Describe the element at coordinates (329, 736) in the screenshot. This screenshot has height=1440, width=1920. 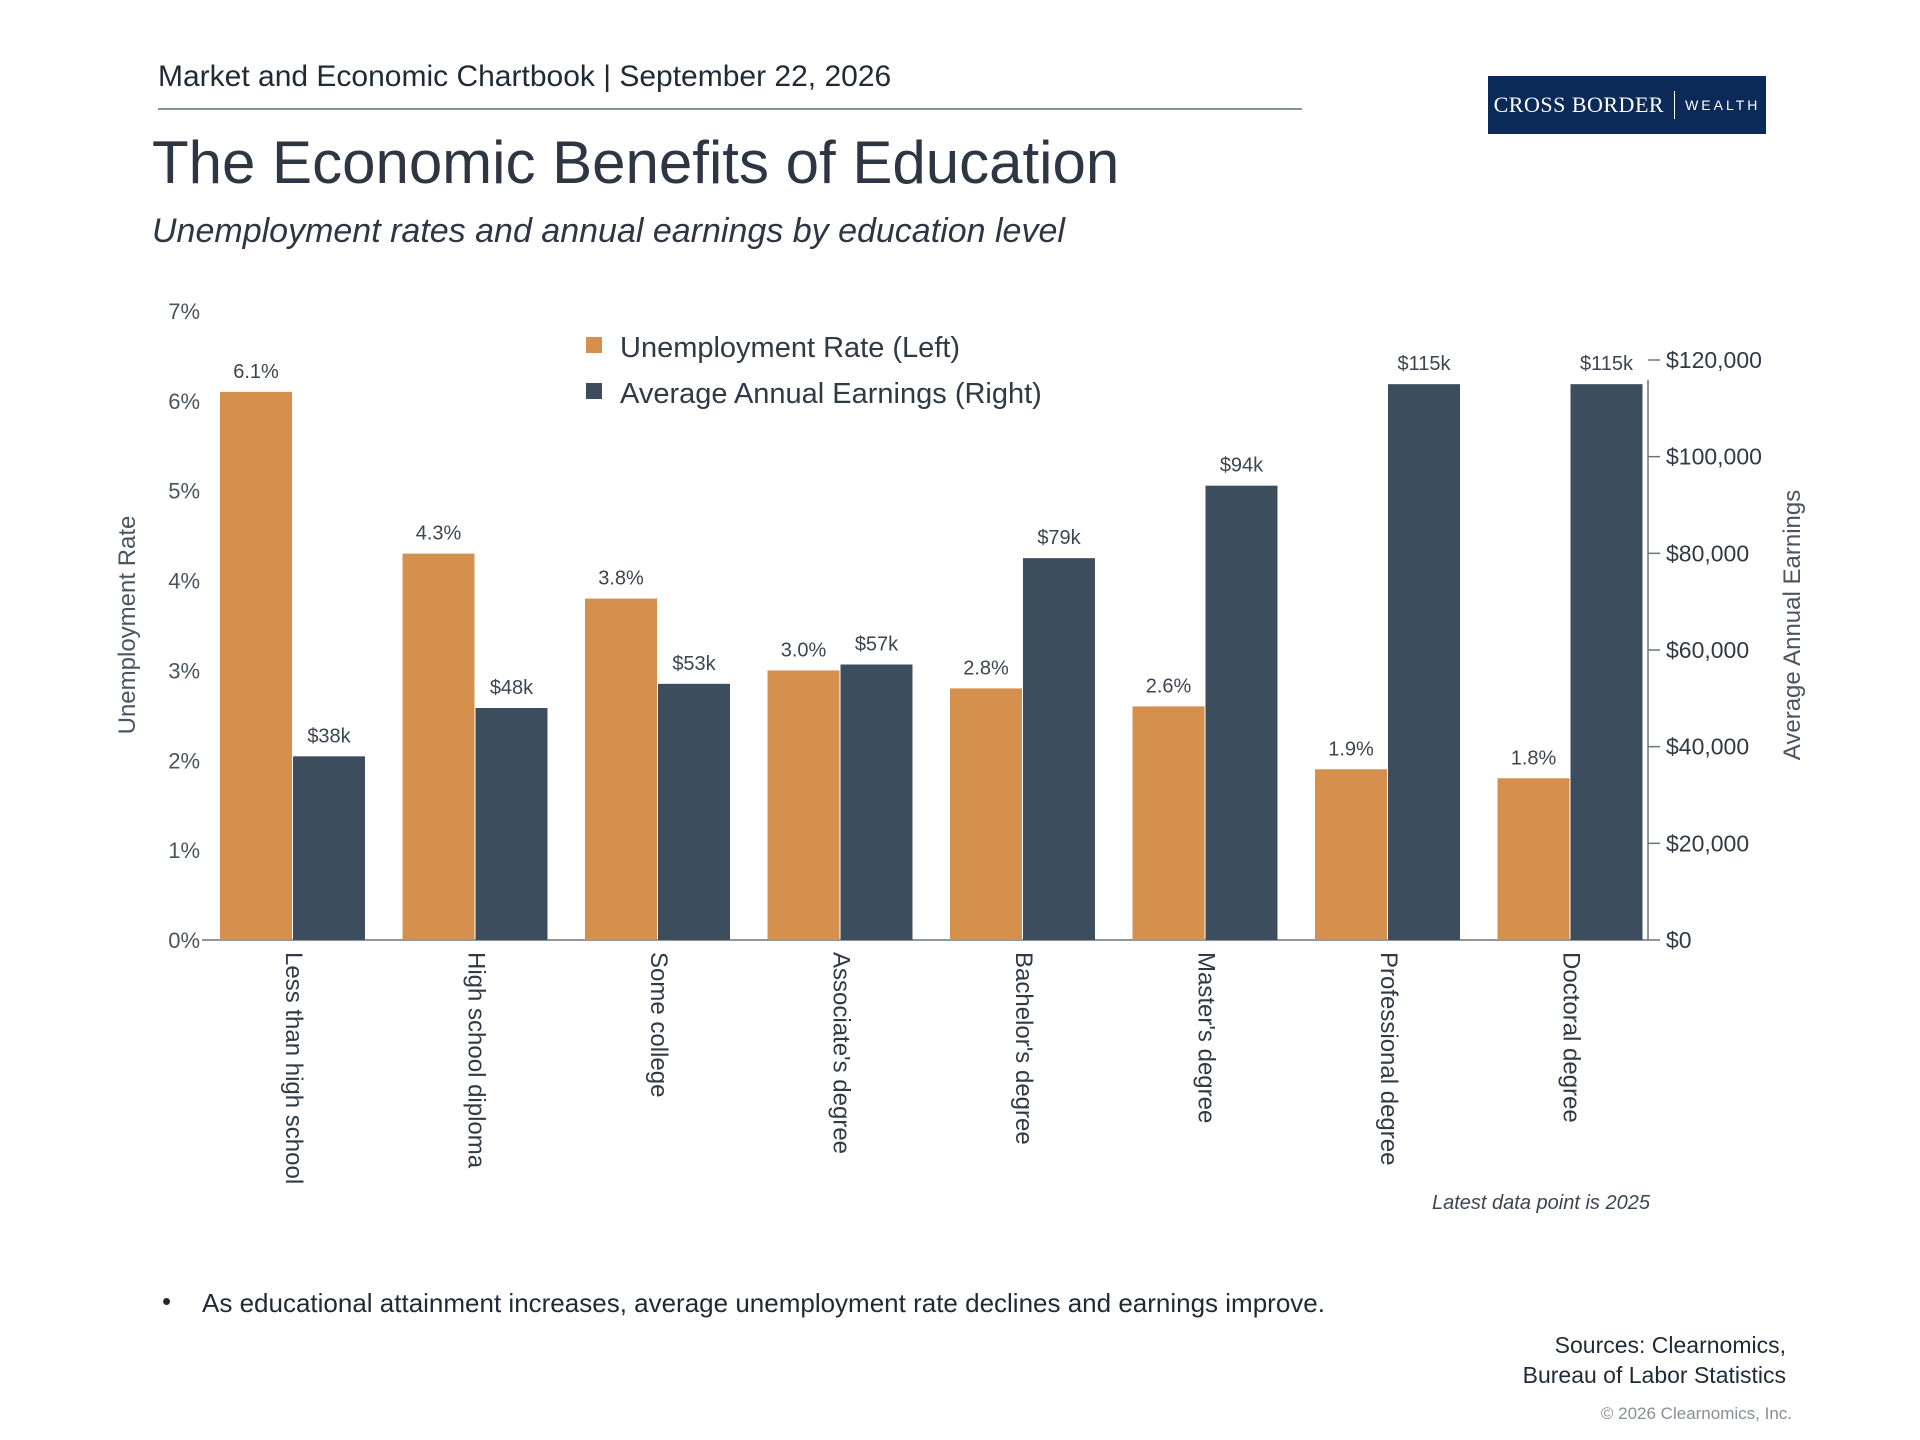
I see `earnings-data-label: $38k` at that location.